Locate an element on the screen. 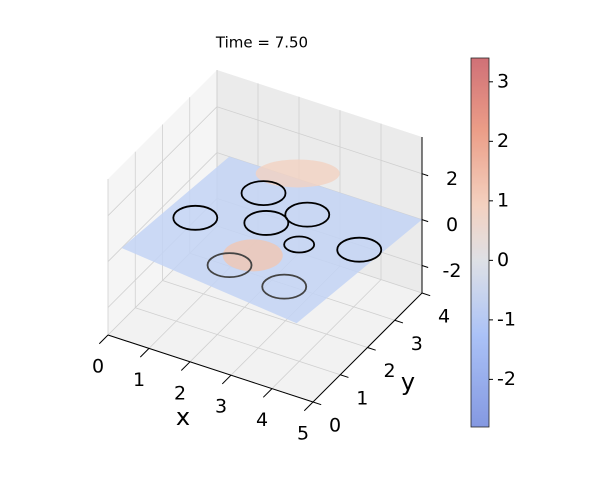 Image resolution: width=600 pixels, height=480 pixels. z-tick-label: 2 is located at coordinates (452, 179).